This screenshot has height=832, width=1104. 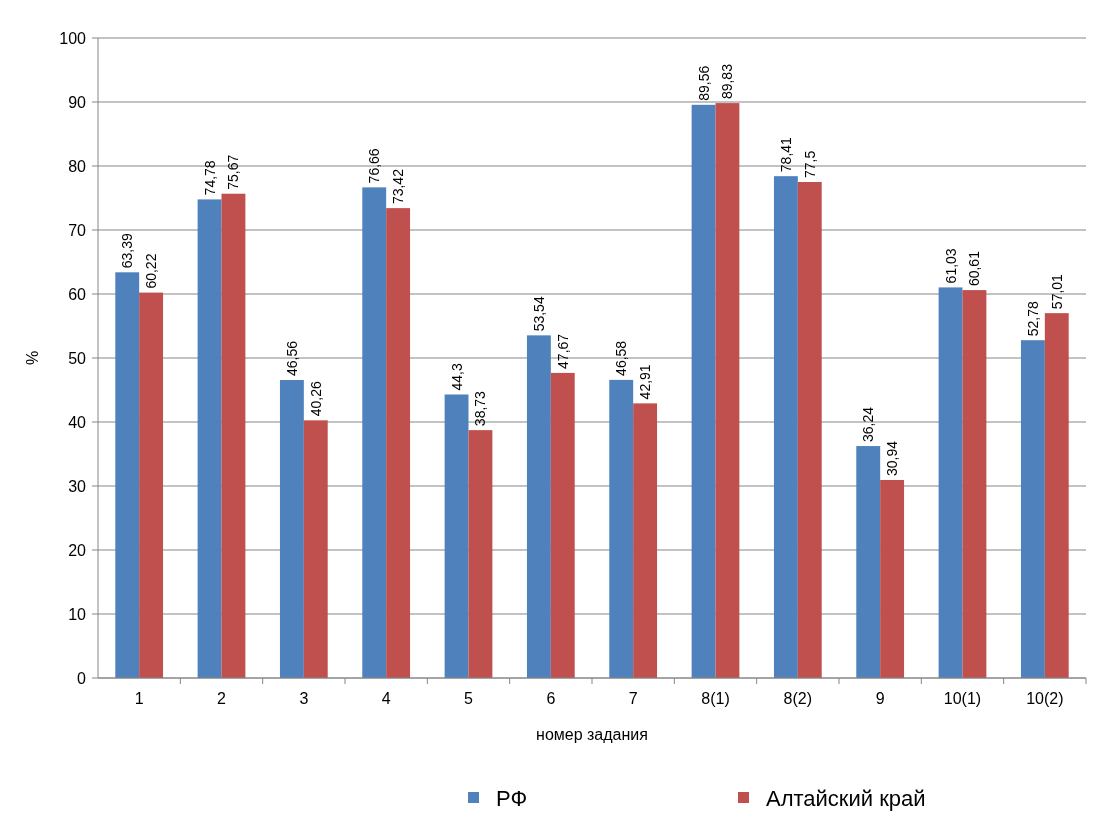 I want to click on legend-label: РФ, so click(x=512, y=798).